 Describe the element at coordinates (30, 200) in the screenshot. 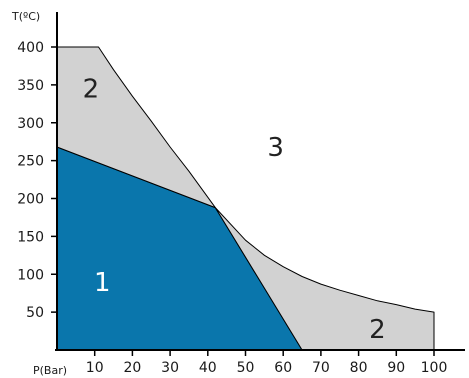

I see `y-tick-label: 200` at that location.